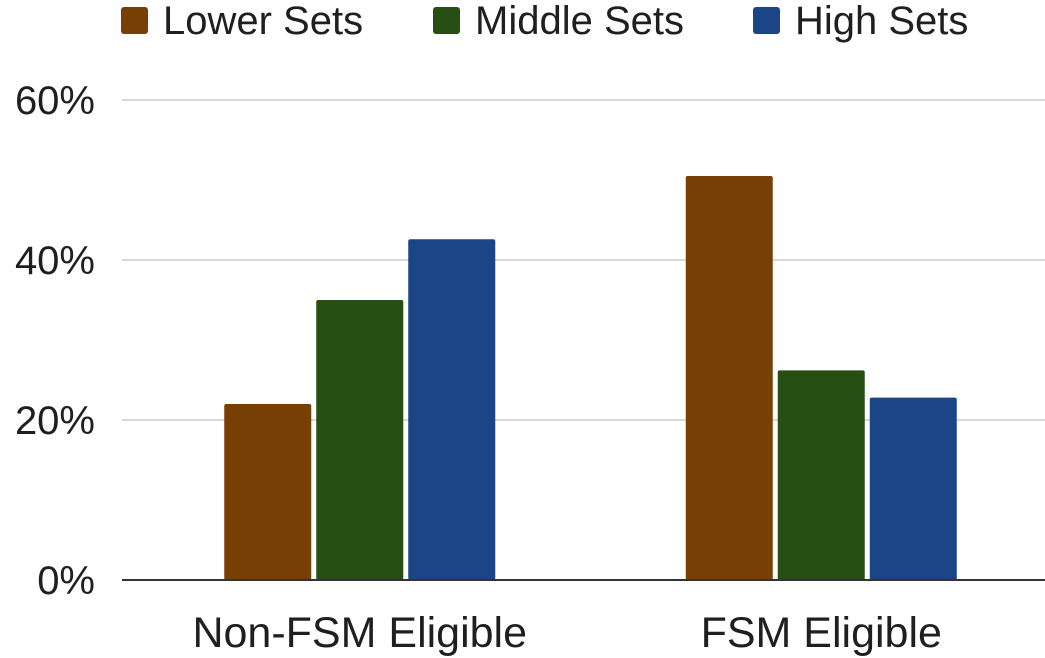 This screenshot has width=1045, height=658. I want to click on y-tick-label: 60%, so click(55, 101).